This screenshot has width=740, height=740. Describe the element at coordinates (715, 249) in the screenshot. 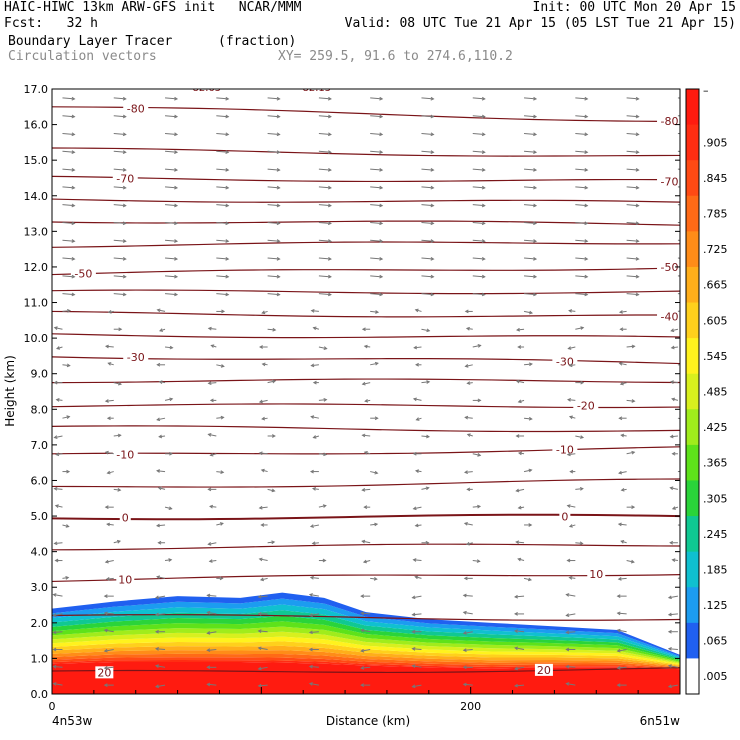

I see `colorbar-label: .725` at that location.